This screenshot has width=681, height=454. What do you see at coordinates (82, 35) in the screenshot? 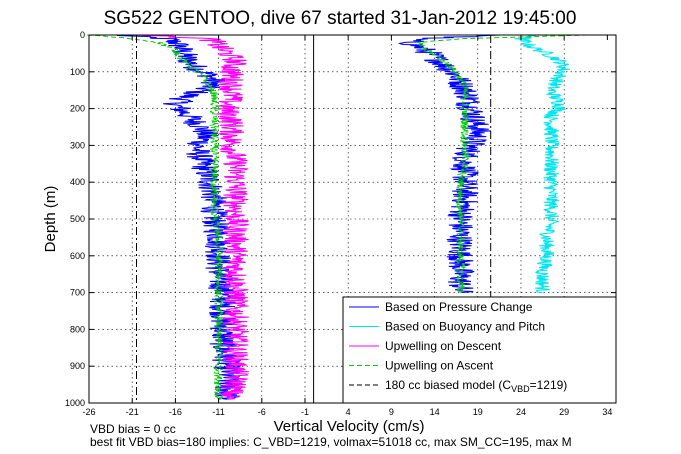
I see `y-tick-label: 0` at bounding box center [82, 35].